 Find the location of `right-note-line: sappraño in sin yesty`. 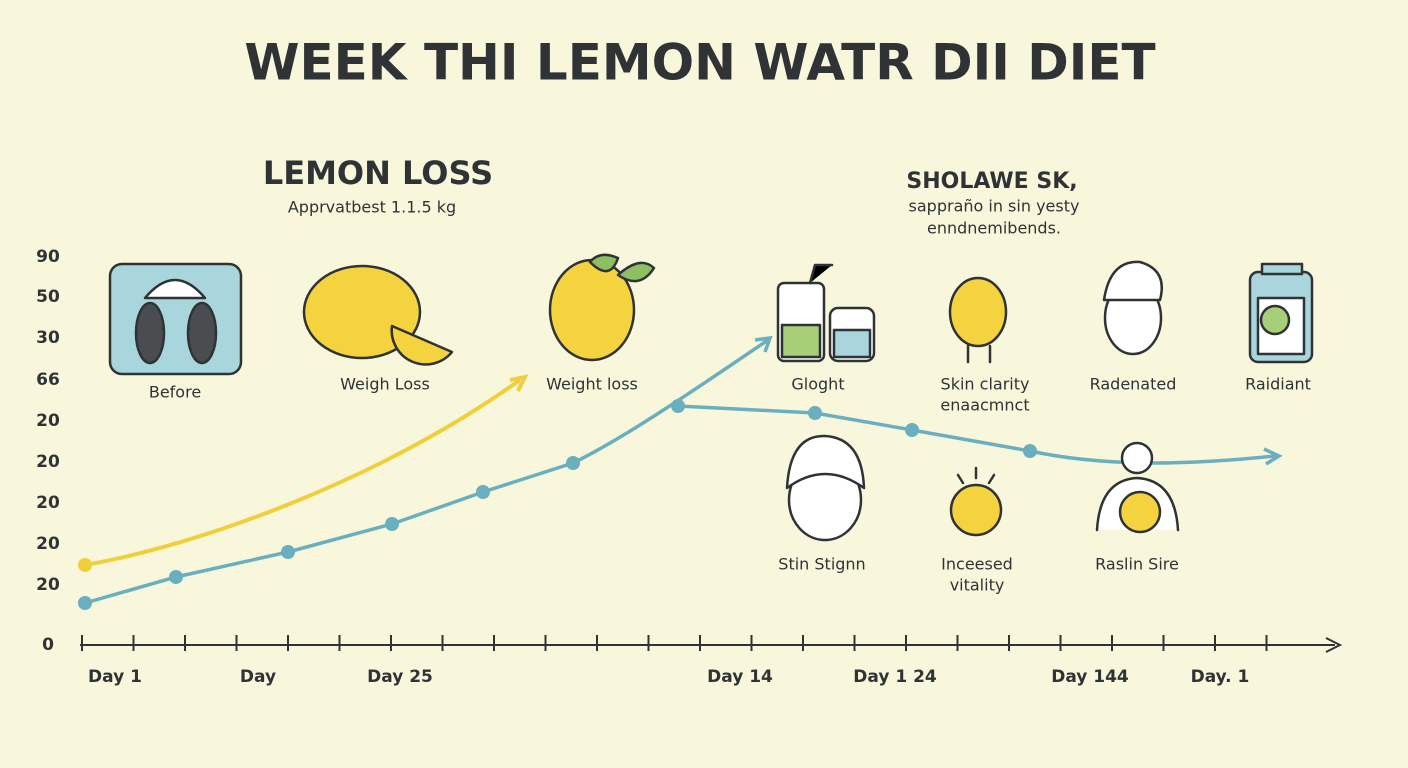

right-note-line: sappraño in sin yesty is located at coordinates (994, 206).